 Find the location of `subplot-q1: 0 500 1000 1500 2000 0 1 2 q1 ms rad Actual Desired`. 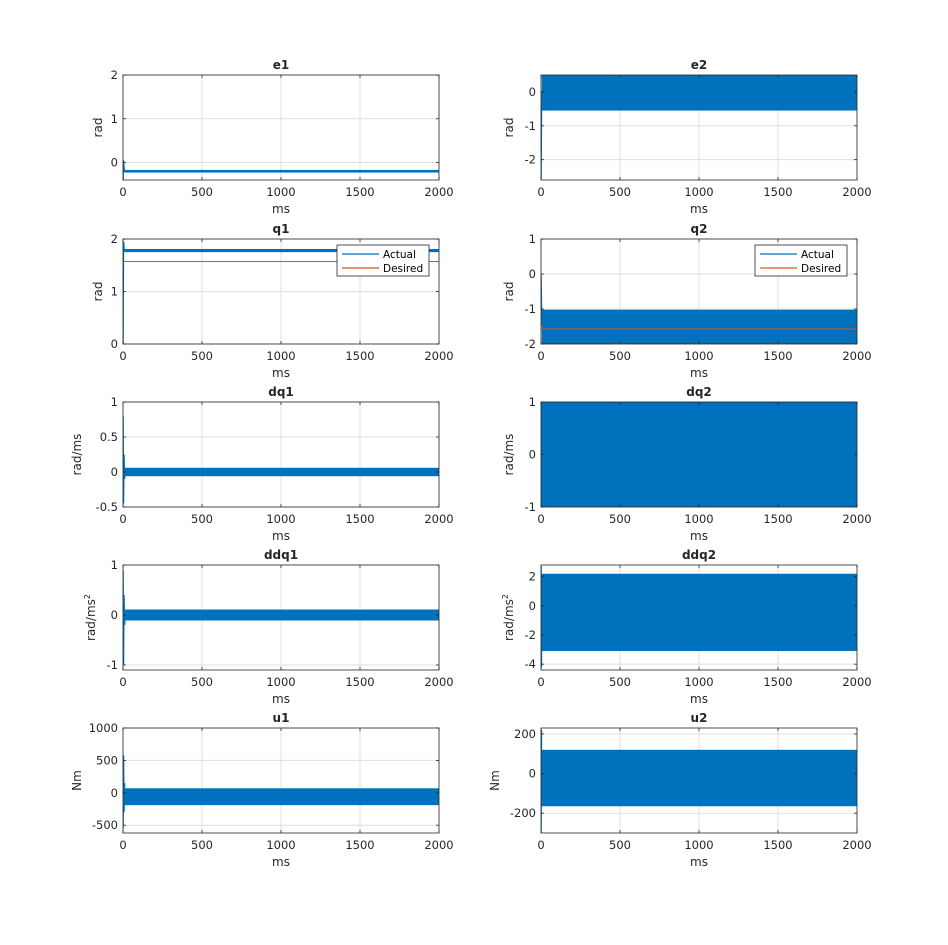

subplot-q1: 0 500 1000 1500 2000 0 1 2 q1 ms rad Actual Desired is located at coordinates (272, 301).